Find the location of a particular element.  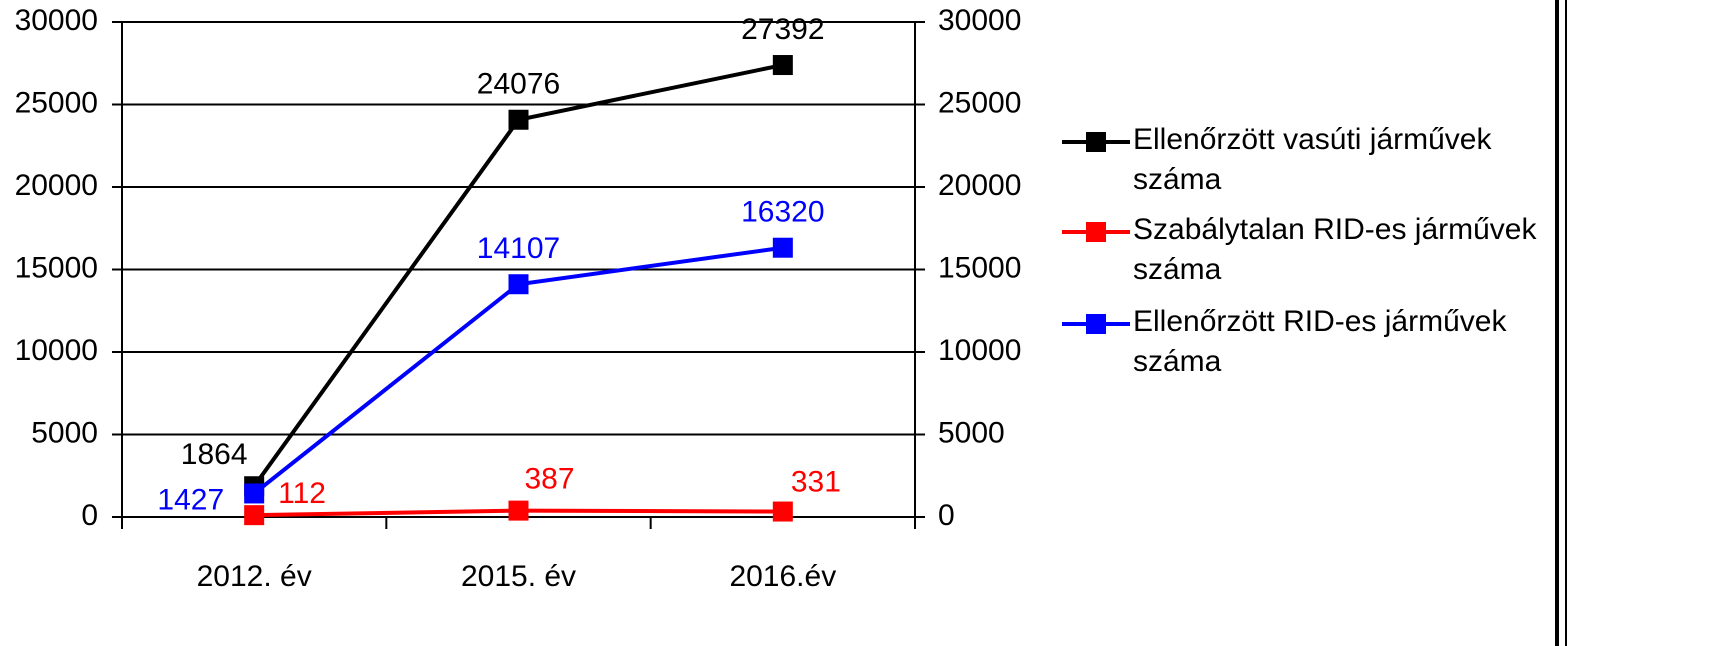

y-tick-label: 20000 is located at coordinates (56, 185).